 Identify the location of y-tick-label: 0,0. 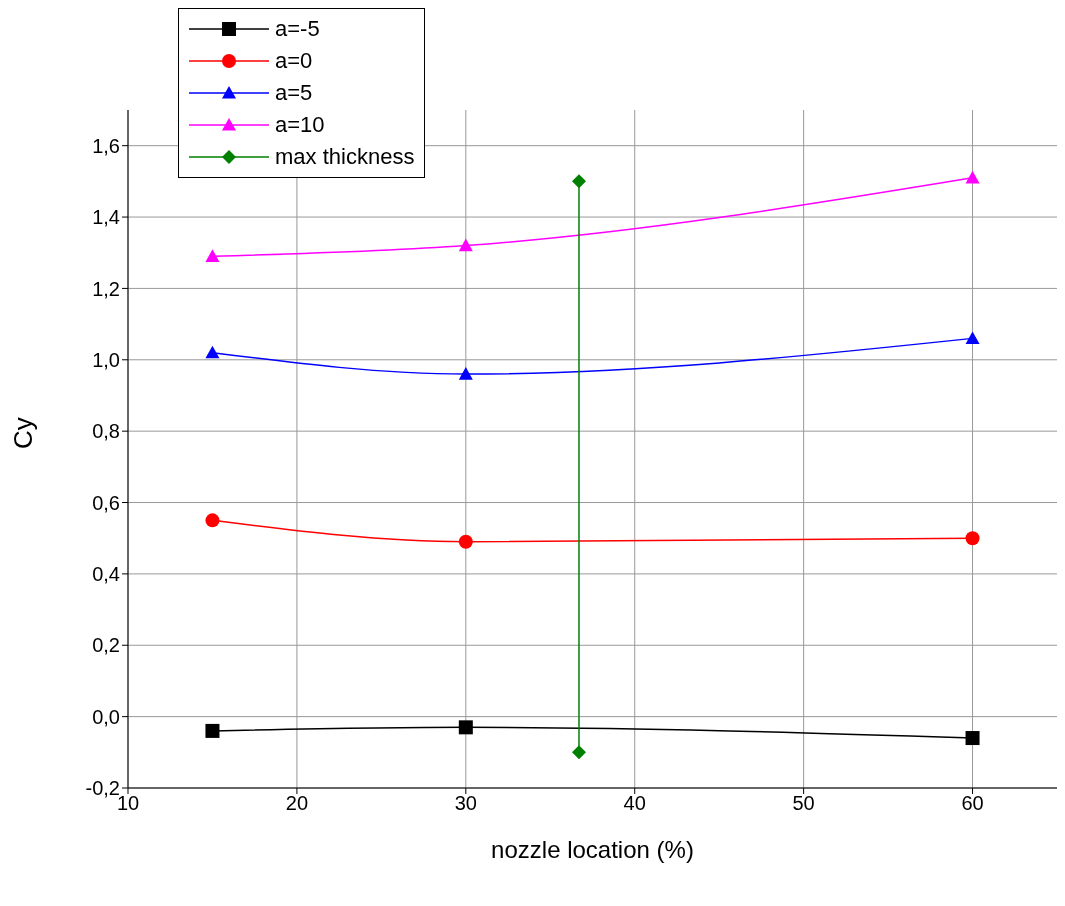
(106, 716).